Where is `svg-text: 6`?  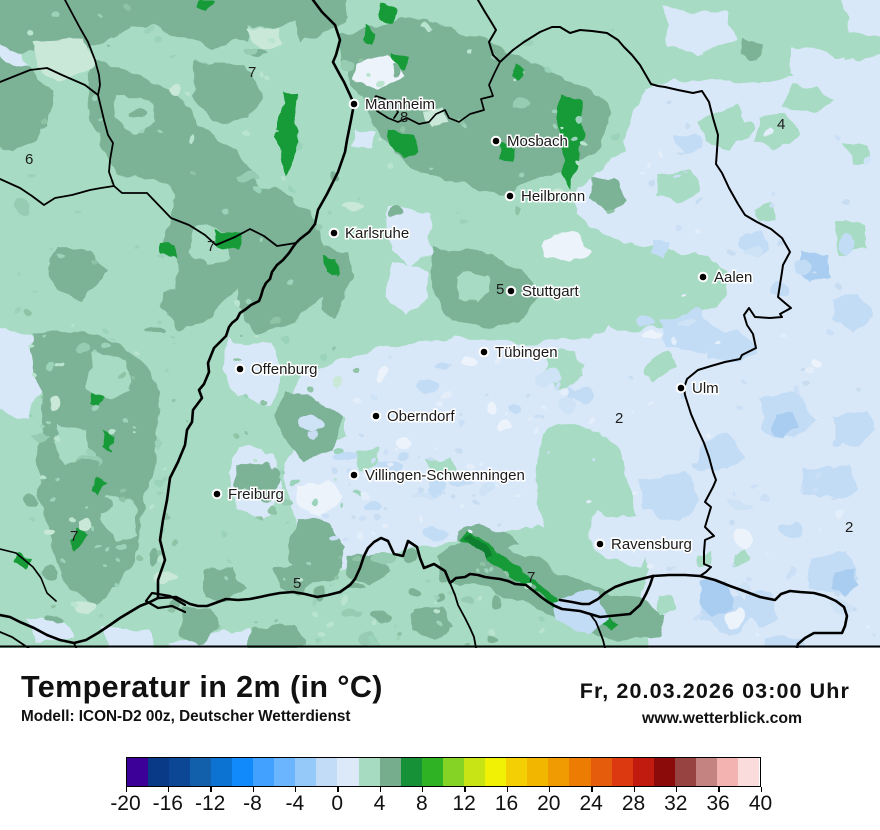 svg-text: 6 is located at coordinates (29, 159).